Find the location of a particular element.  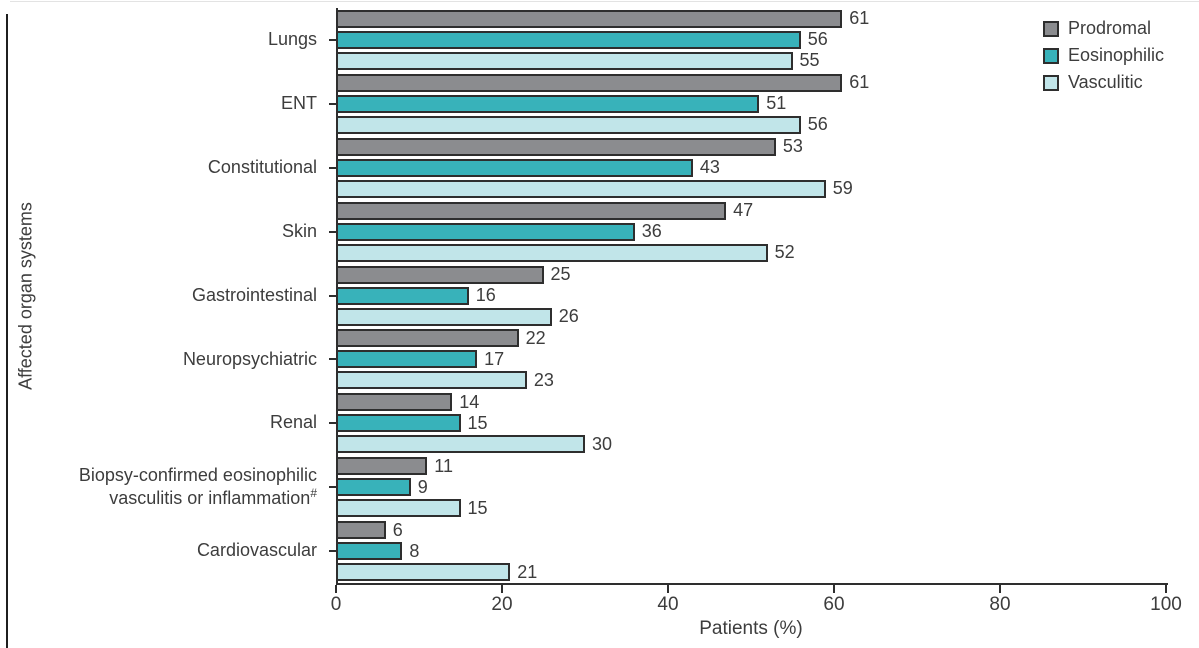

category-label: Cardiovascular is located at coordinates (256, 550).